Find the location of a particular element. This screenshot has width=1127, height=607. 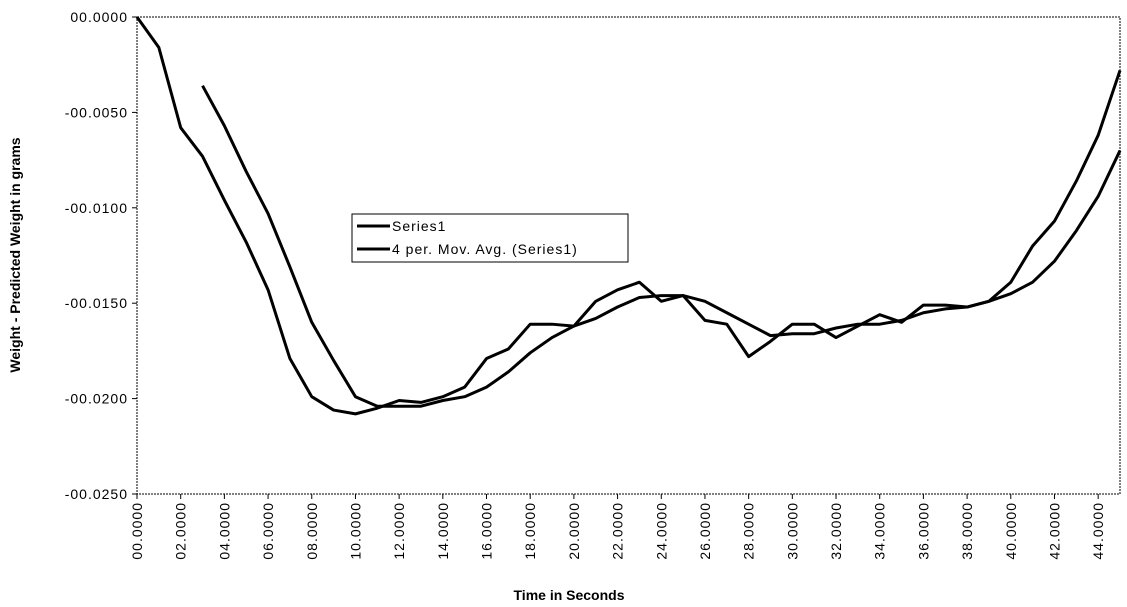

x-tick-label: 40.0000 is located at coordinates (1011, 531).